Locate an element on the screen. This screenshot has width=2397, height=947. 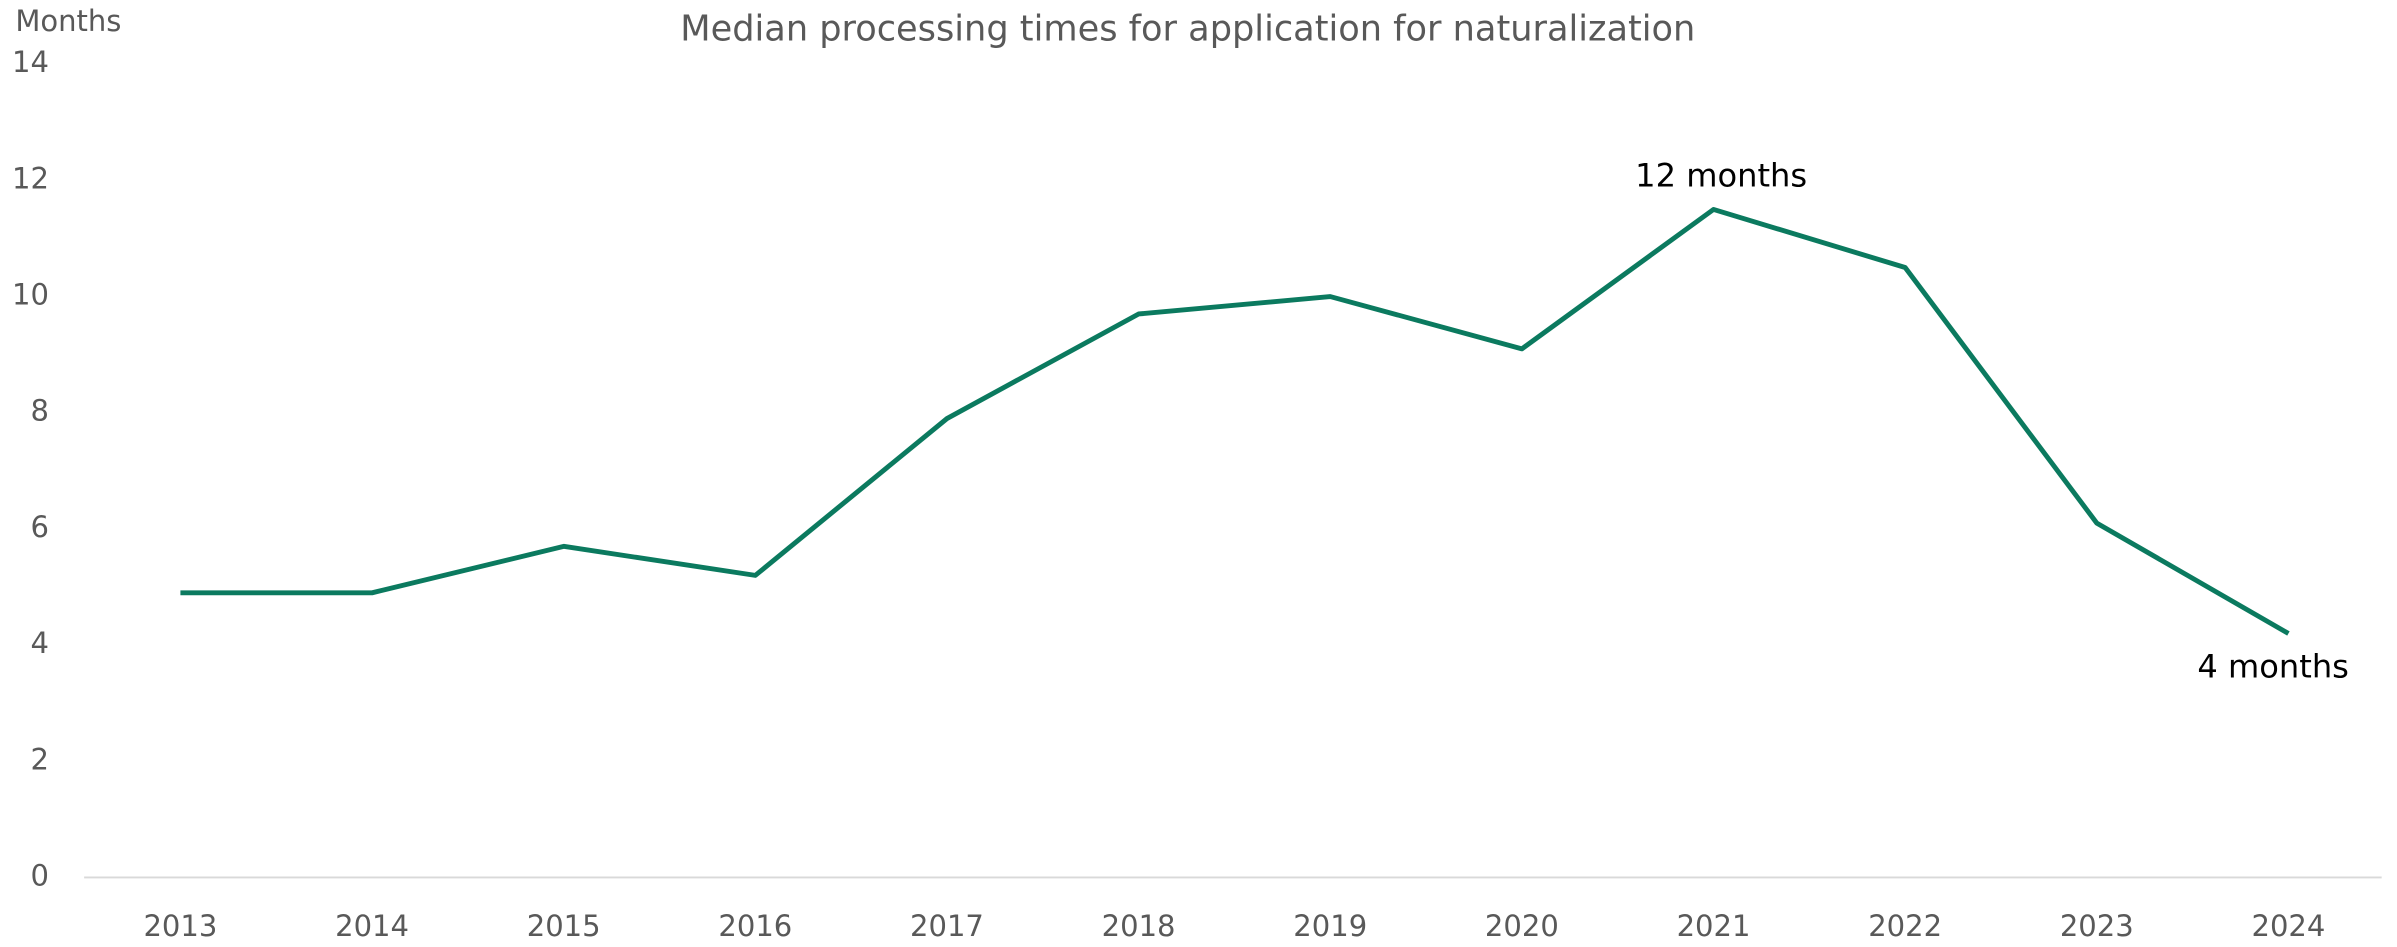
x-tick-label: 2014 is located at coordinates (372, 926).